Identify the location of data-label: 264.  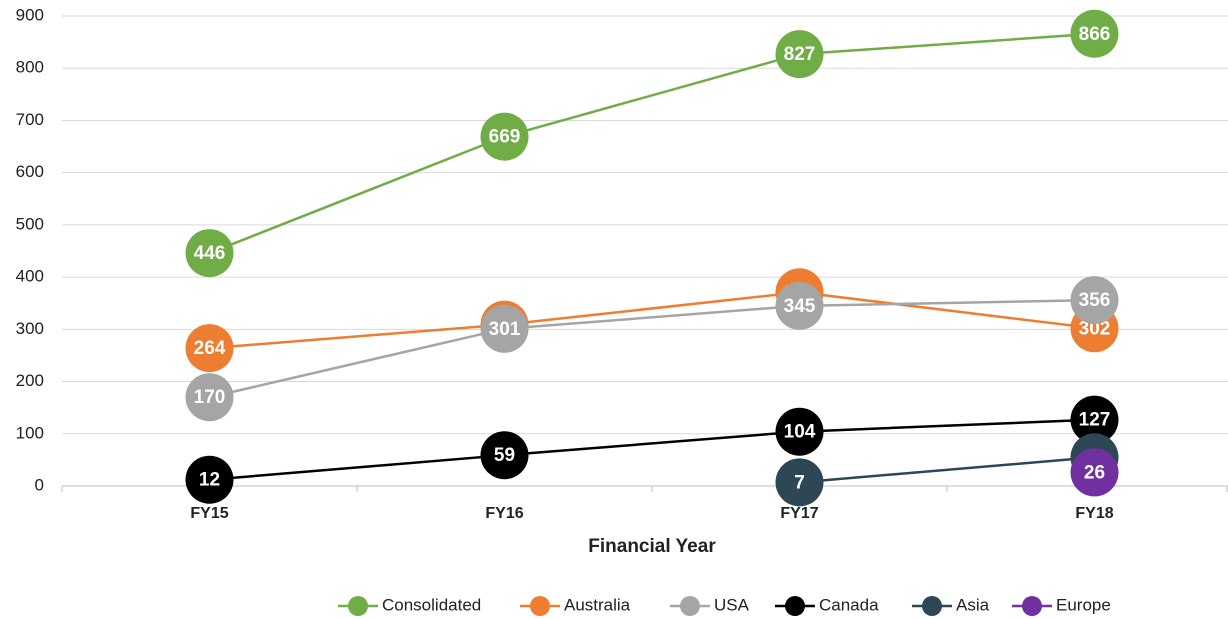
(210, 348).